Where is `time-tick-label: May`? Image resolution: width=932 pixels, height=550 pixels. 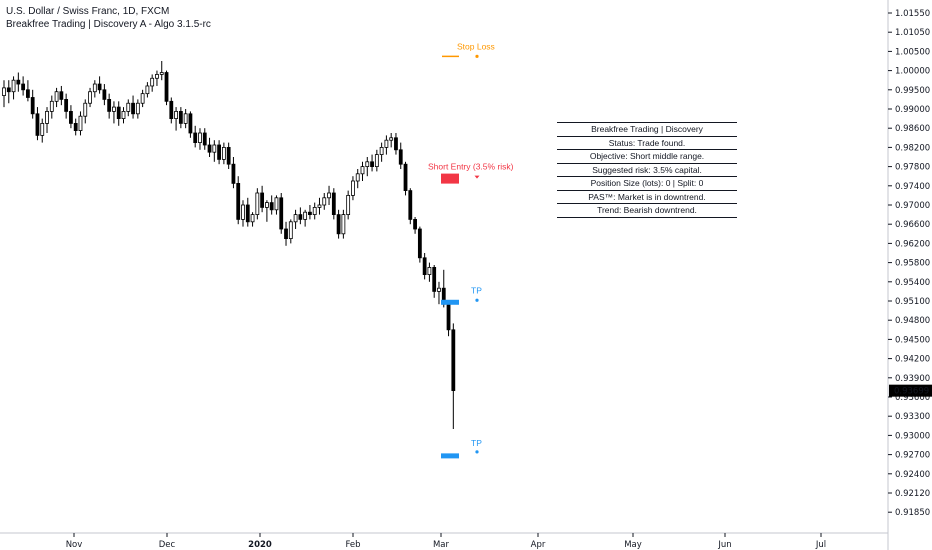 time-tick-label: May is located at coordinates (633, 545).